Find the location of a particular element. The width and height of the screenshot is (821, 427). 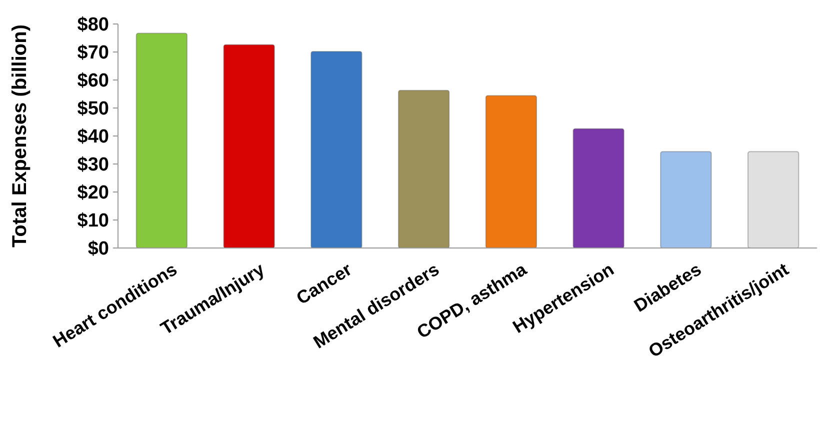

y-tick-label: $80 is located at coordinates (93, 25).